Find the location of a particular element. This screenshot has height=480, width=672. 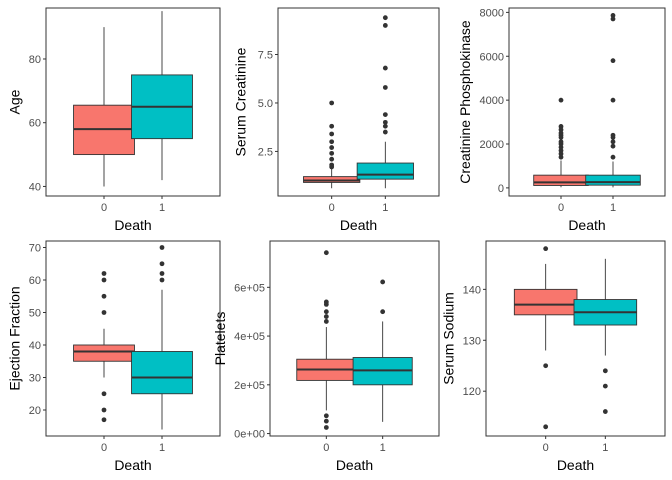

y-axis-title: Serum Sodium is located at coordinates (448, 338).